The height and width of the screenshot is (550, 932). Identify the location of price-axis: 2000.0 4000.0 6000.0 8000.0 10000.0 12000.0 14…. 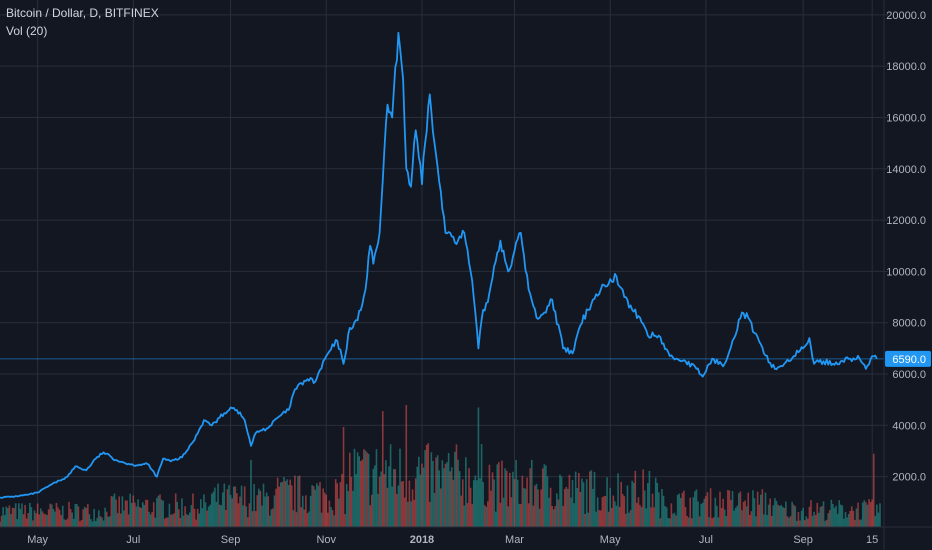
(904, 275).